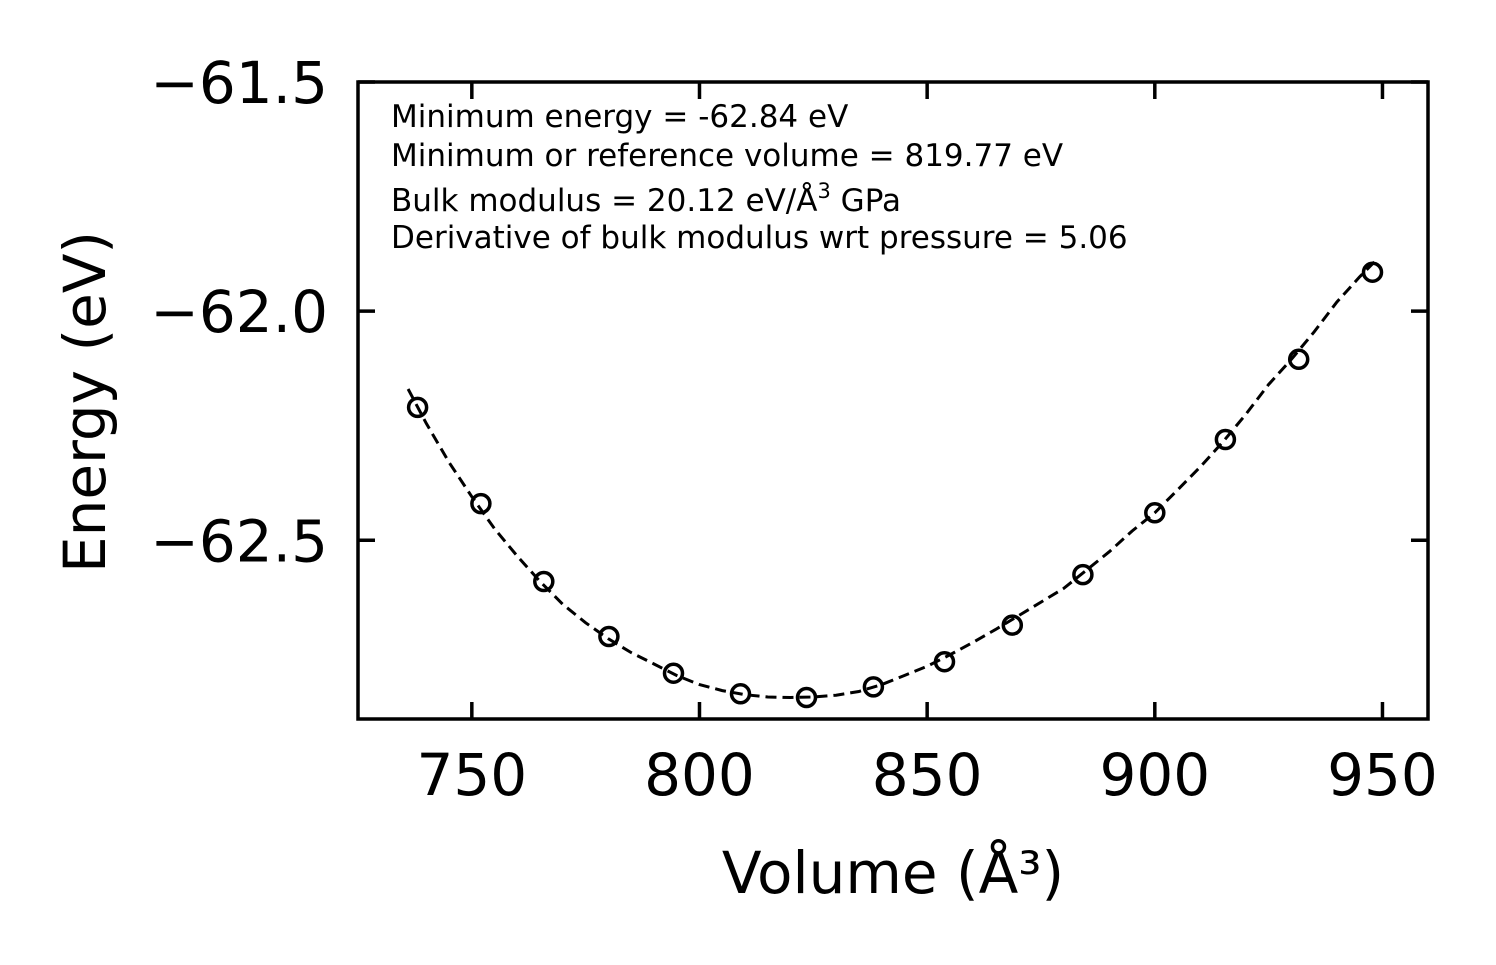  I want to click on y-tick-label: −62.0, so click(239, 312).